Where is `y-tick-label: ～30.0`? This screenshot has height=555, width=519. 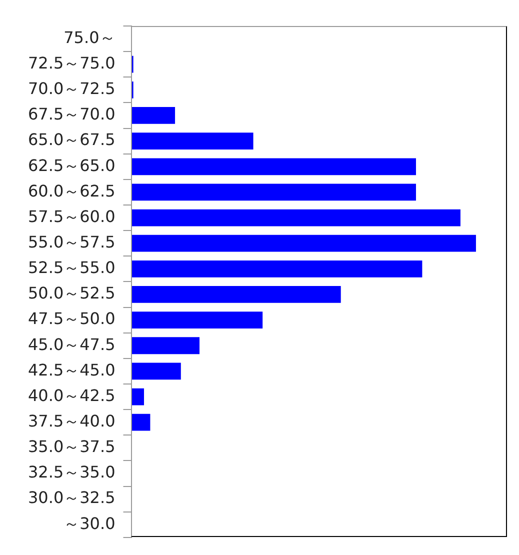
y-tick-label: ～30.0 is located at coordinates (90, 523).